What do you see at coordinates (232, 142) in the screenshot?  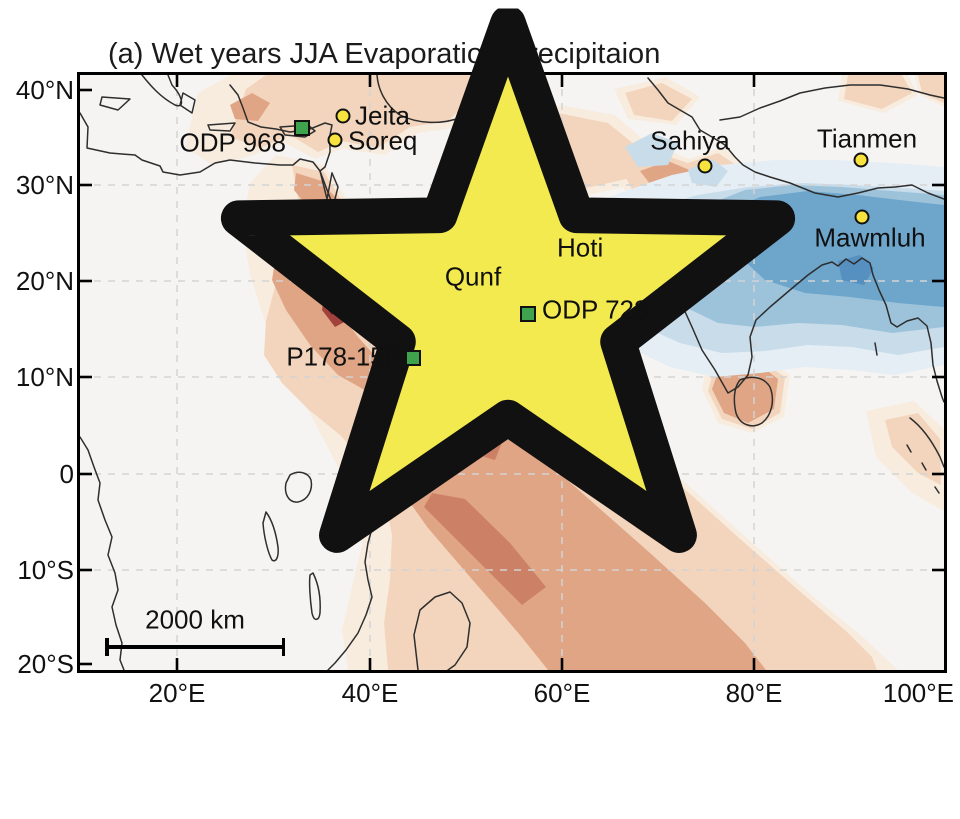 I see `site-label-odp968: ODP 968` at bounding box center [232, 142].